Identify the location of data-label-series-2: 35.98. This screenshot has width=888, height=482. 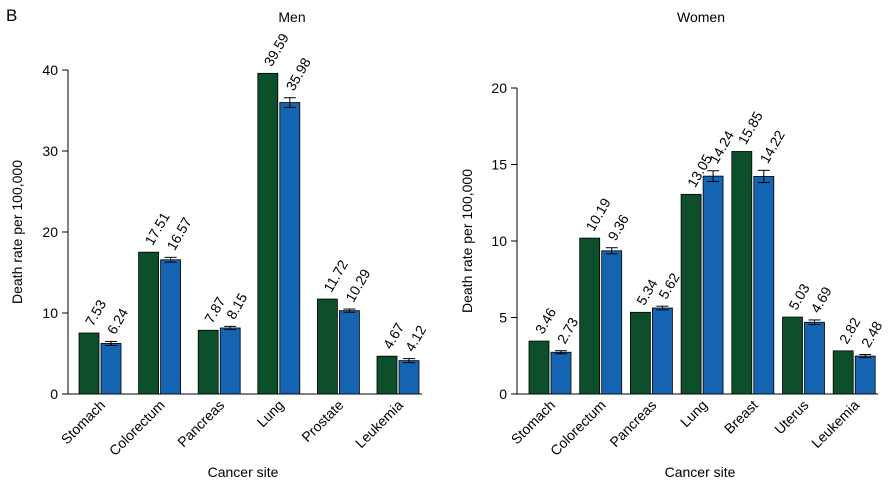
(298, 74).